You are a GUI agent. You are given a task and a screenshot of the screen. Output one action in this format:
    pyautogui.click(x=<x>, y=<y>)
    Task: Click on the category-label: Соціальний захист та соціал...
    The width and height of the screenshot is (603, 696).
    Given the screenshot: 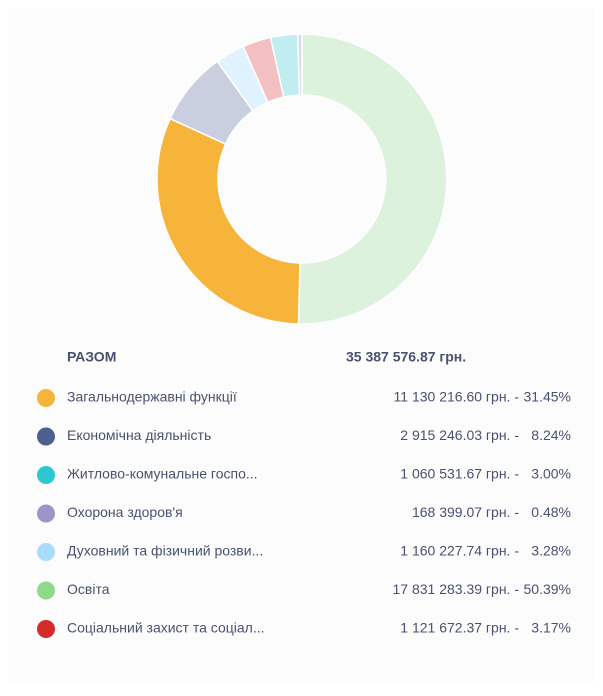 What is the action you would take?
    pyautogui.click(x=166, y=628)
    